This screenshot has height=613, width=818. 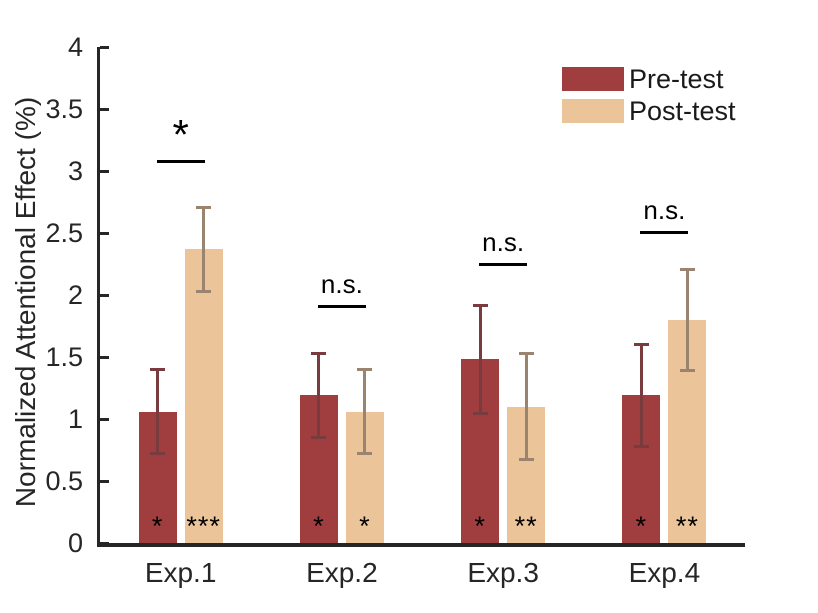 I want to click on legend: Pre-test Post-test, so click(x=649, y=95).